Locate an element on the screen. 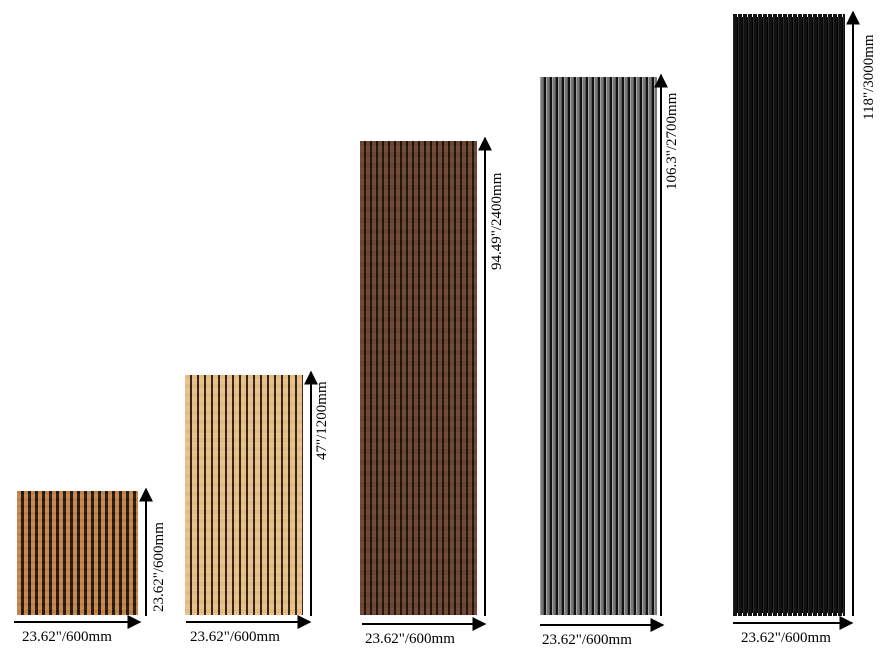  width-label-5: 23.62"/600mm is located at coordinates (786, 638).